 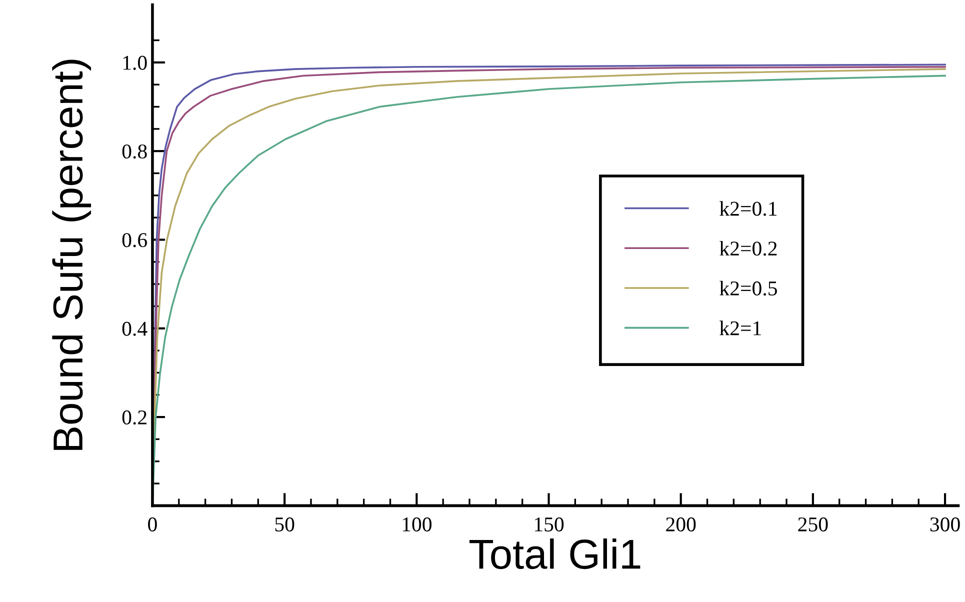 I want to click on y-tick-label: 0.2, so click(x=134, y=417).